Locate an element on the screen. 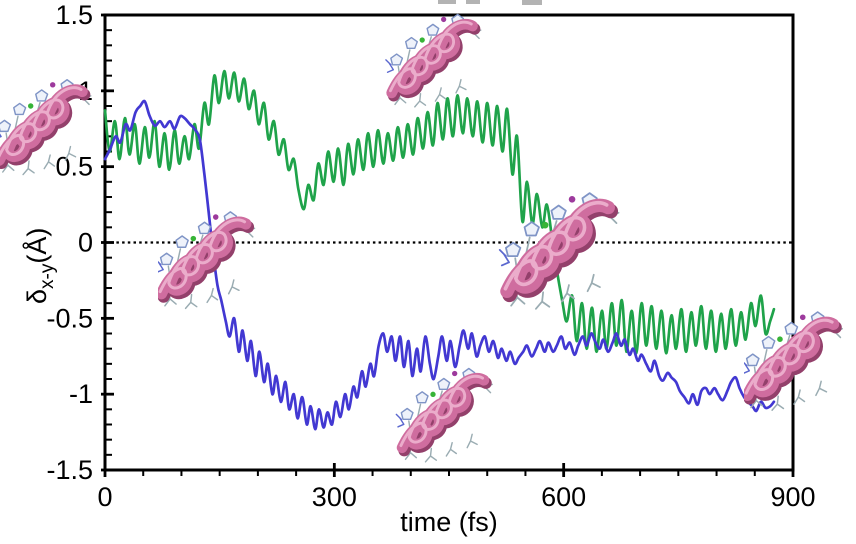 Image resolution: width=856 pixels, height=544 pixels. y-tick-label-0: 0 is located at coordinates (85, 243).